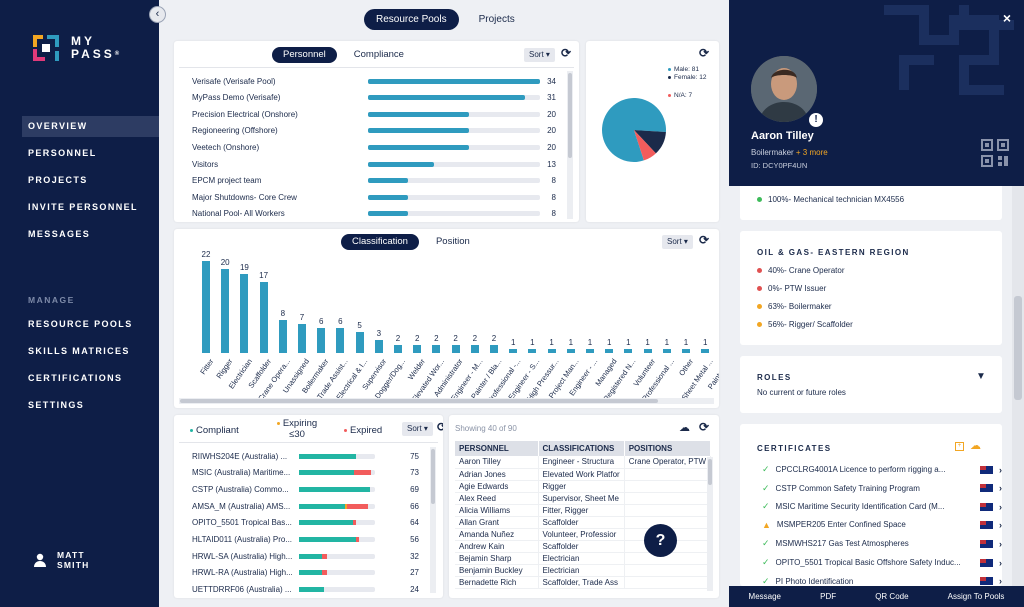  Describe the element at coordinates (305, 489) in the screenshot. I see `cert-compliance-row: CSTP (Australia) Commo... 69` at that location.